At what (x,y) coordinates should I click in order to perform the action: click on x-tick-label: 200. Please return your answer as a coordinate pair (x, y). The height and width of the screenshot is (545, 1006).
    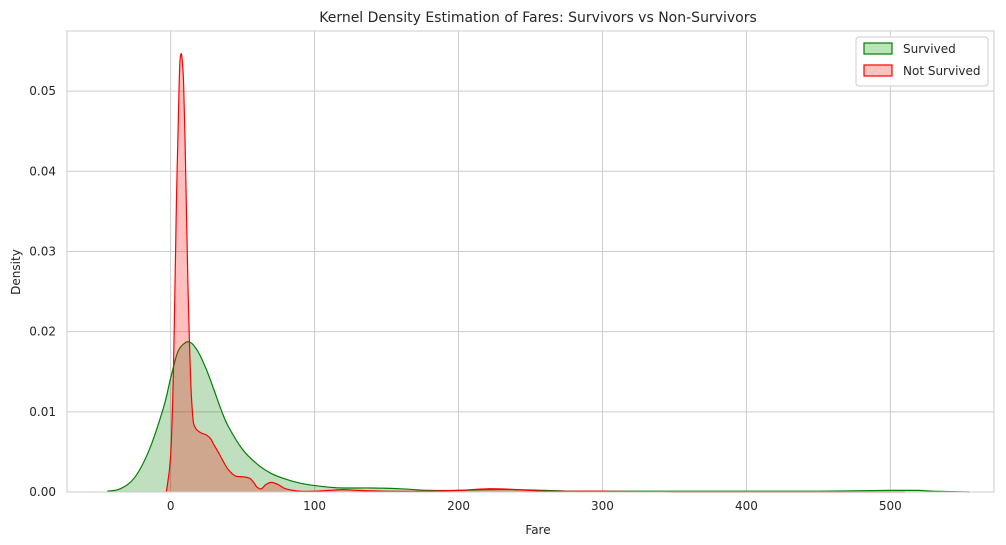
    Looking at the image, I should click on (458, 506).